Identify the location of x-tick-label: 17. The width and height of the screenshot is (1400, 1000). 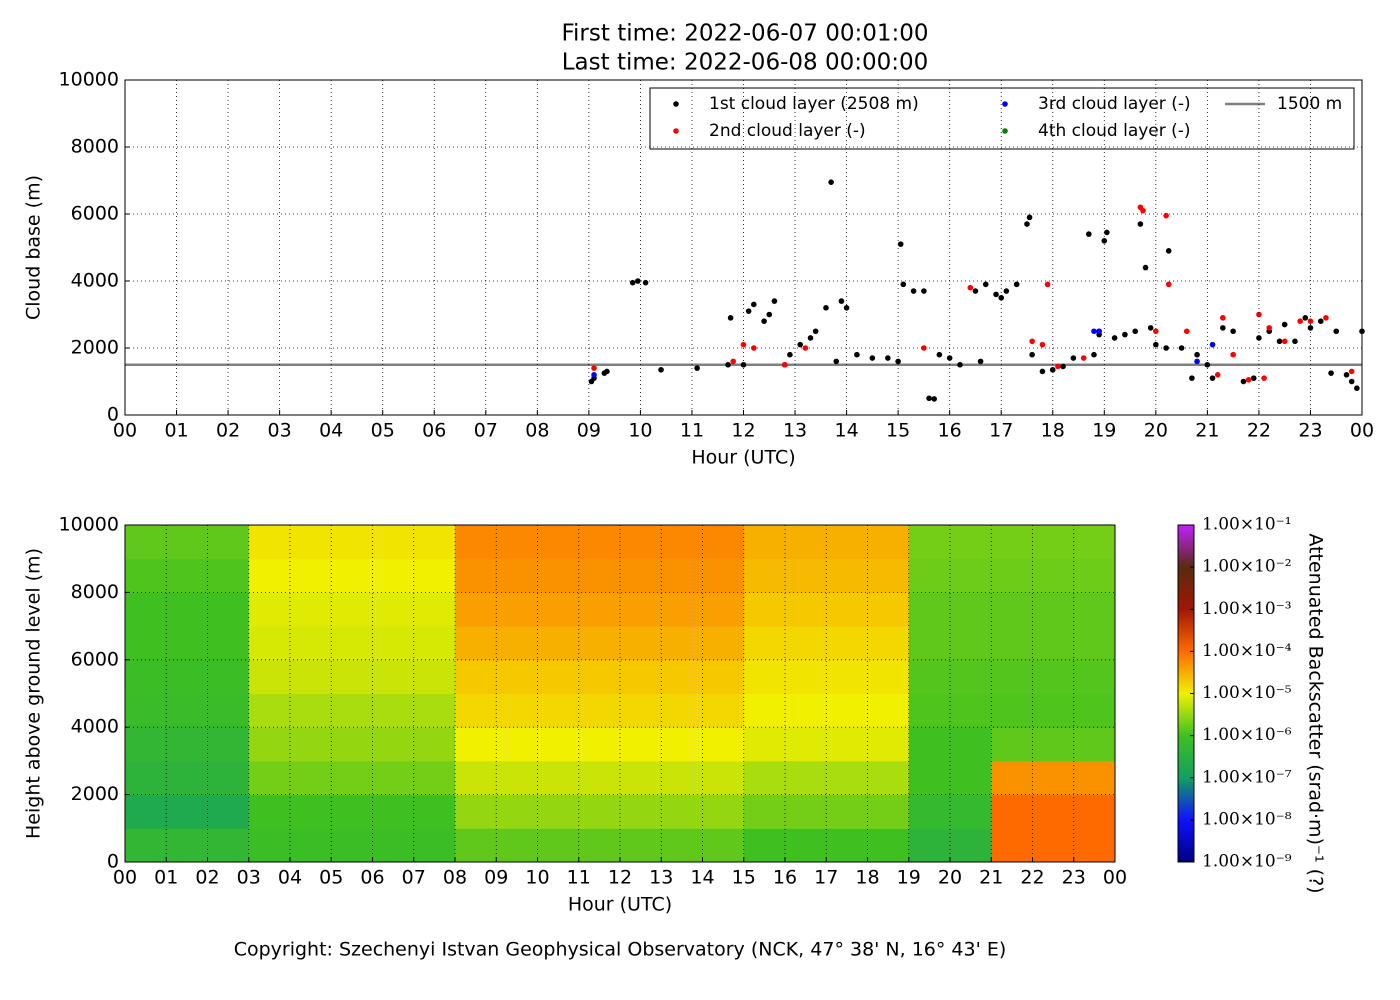
(1001, 431).